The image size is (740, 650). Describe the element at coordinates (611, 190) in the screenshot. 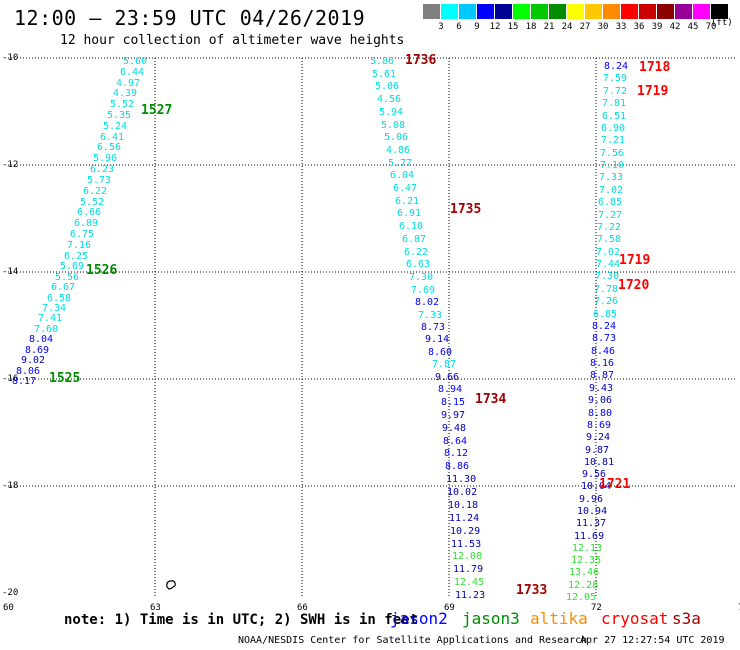

I see `wave-height-value: 7.02` at that location.